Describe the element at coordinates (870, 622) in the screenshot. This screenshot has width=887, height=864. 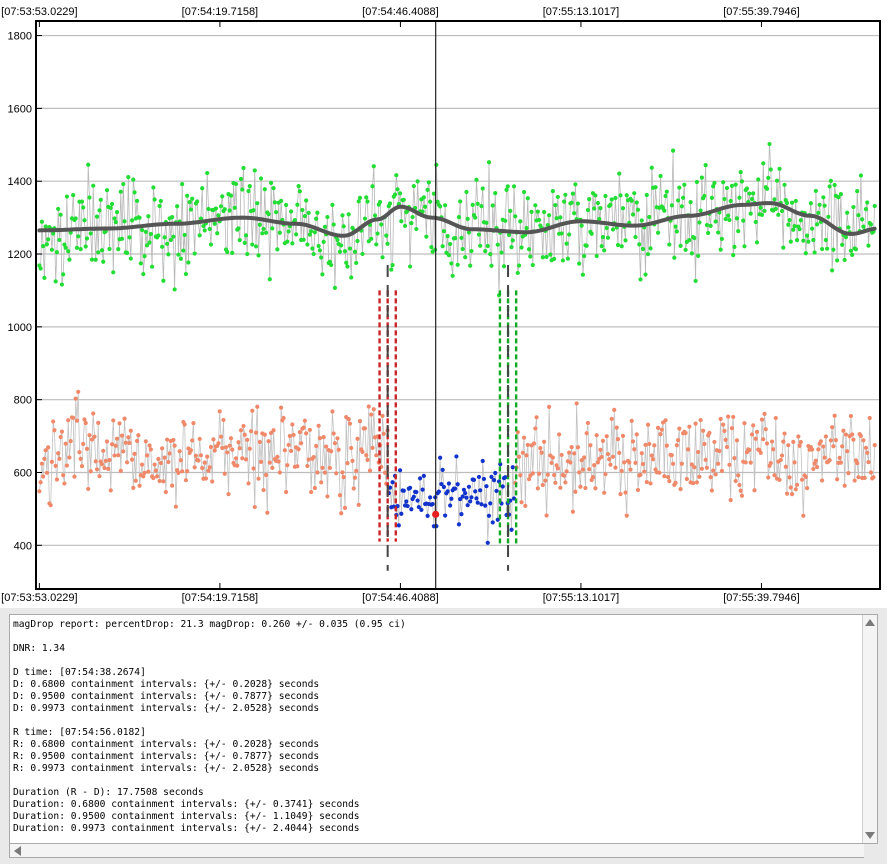
I see `scroll-up-icon` at that location.